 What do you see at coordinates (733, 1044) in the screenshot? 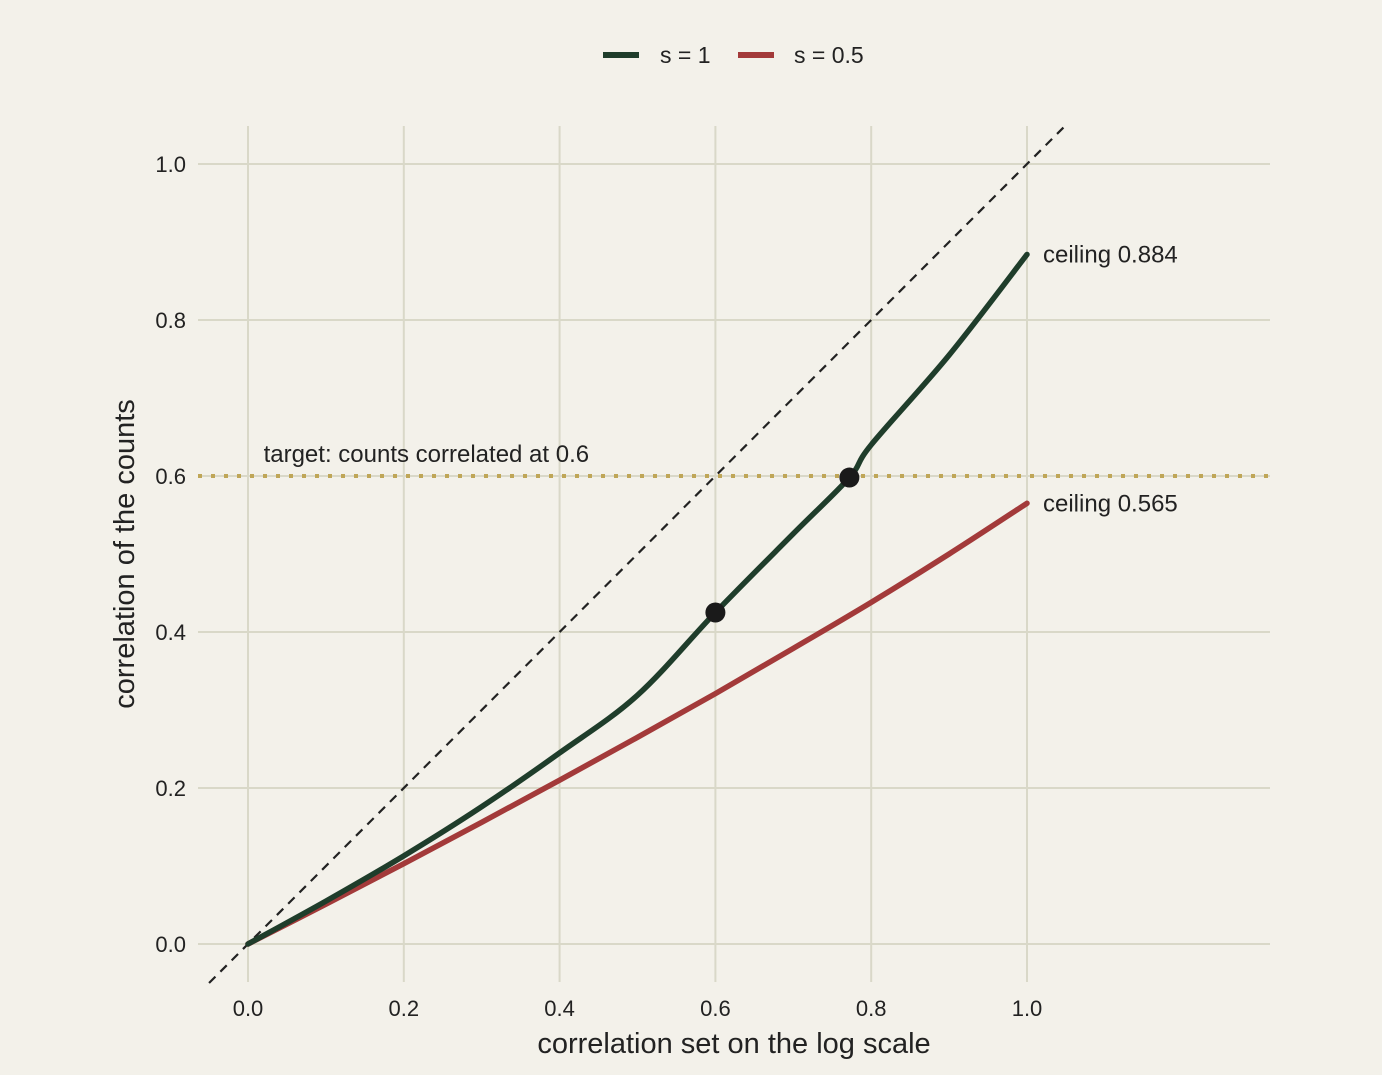
I see `x-axis-title: correlation set on the log scale` at bounding box center [733, 1044].